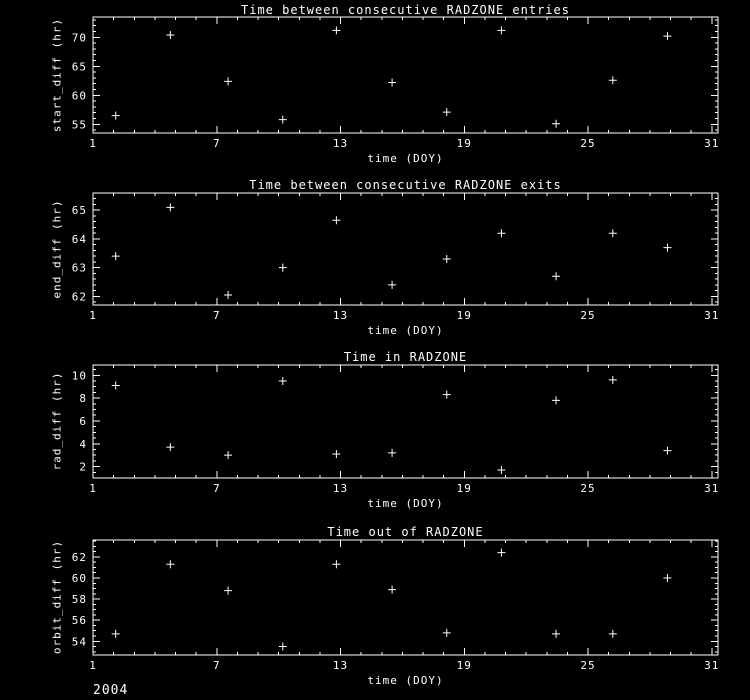  Describe the element at coordinates (79, 268) in the screenshot. I see `svg-text: 63` at that location.